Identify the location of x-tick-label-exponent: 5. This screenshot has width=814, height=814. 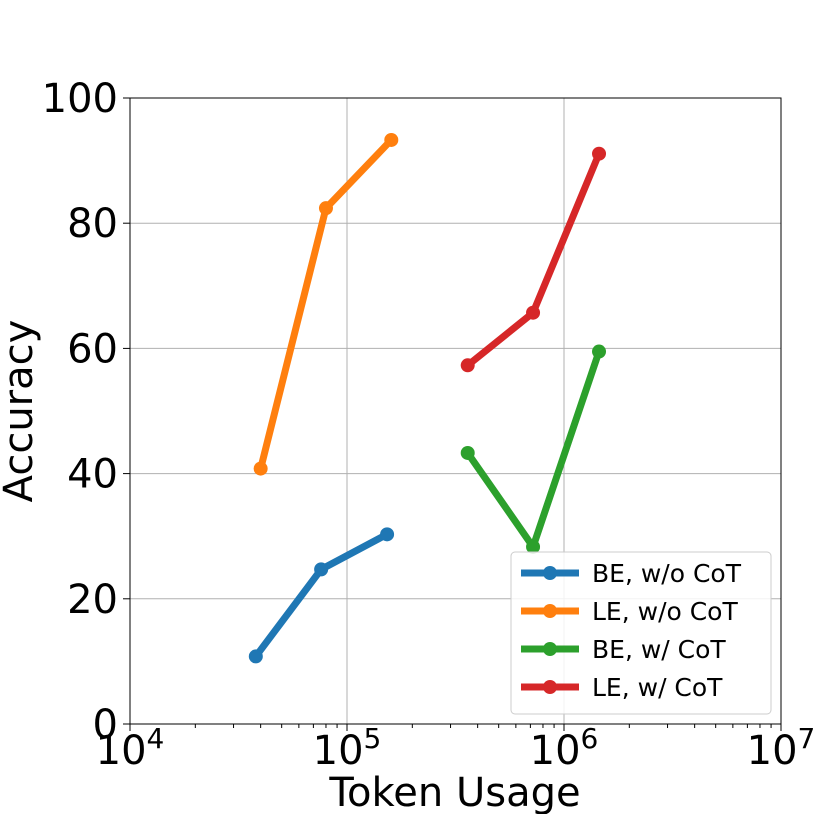
(373, 738).